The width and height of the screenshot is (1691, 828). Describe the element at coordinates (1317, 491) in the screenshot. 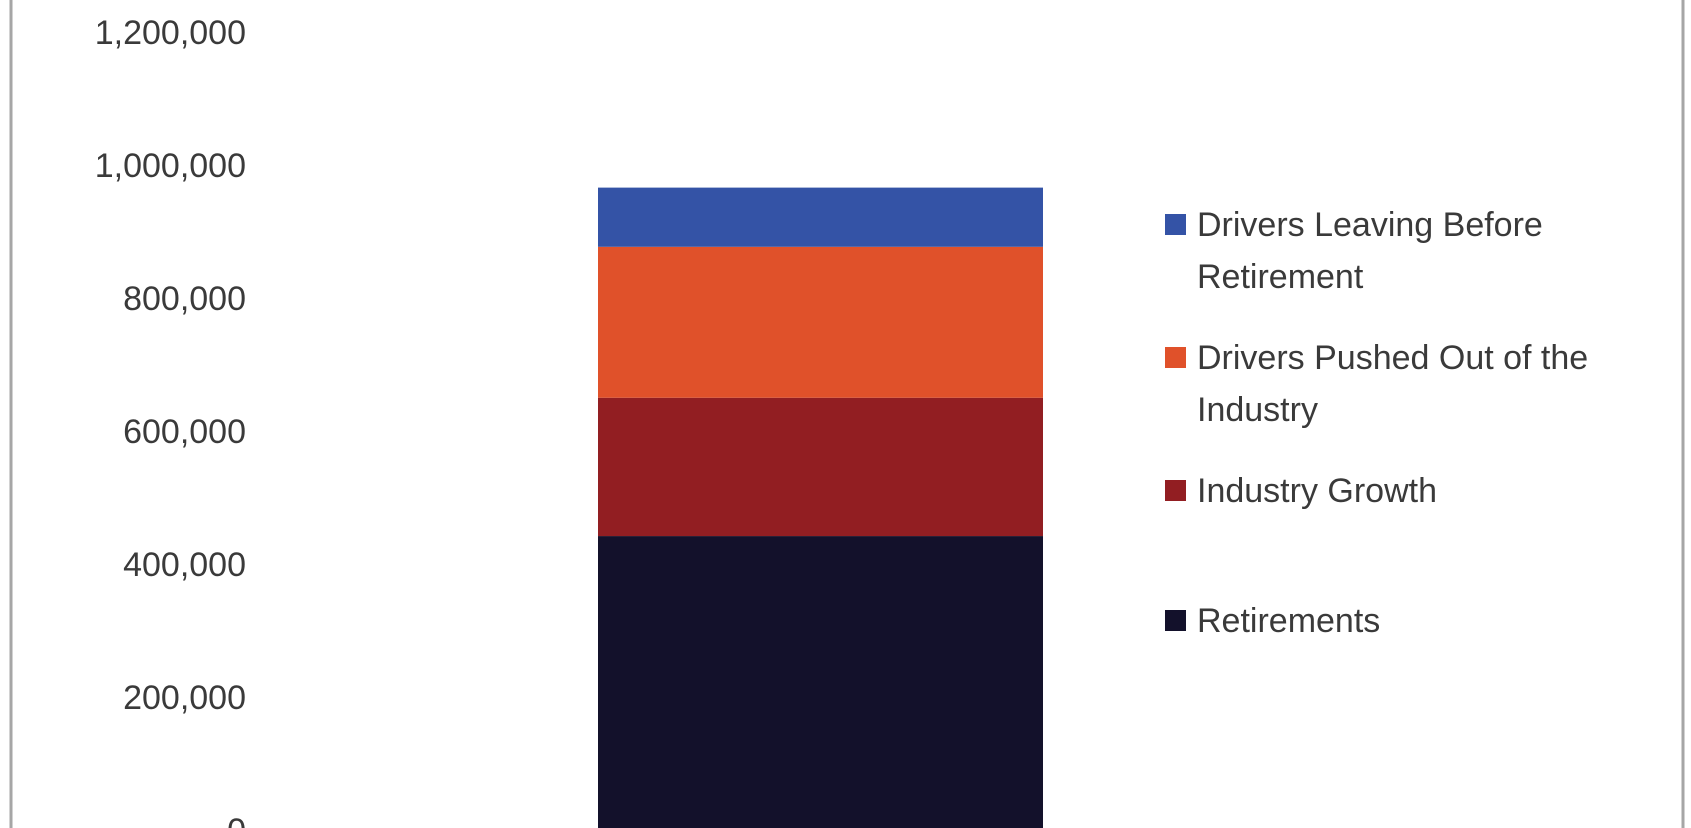

I see `legend-label: Industry Growth` at that location.